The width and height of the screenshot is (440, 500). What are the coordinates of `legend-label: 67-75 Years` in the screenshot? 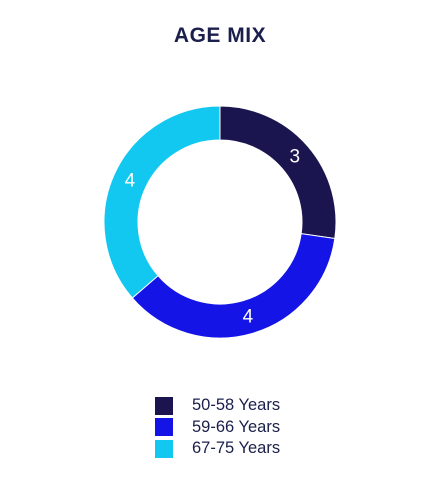 It's located at (236, 448).